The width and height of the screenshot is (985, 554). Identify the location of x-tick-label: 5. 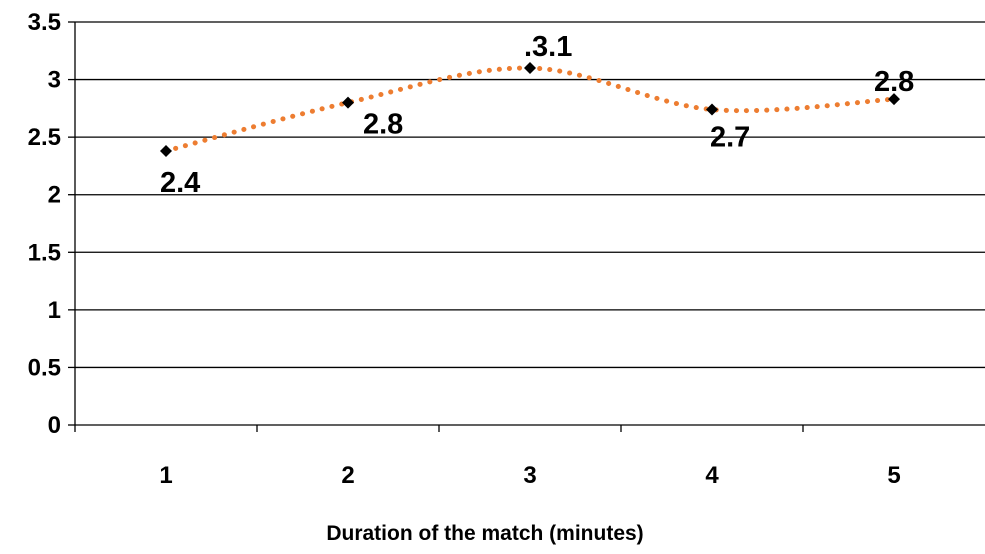
(893, 475).